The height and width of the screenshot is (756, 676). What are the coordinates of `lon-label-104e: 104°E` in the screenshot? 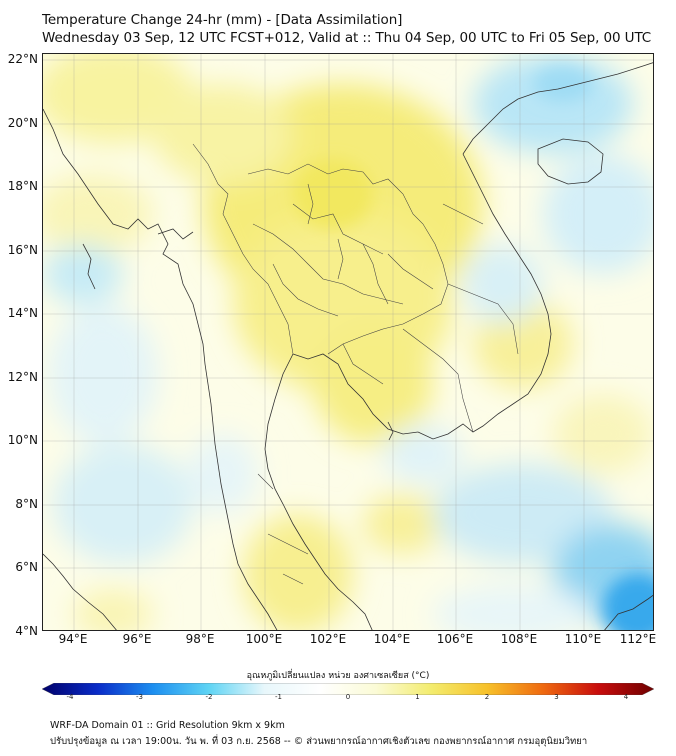 It's located at (392, 639).